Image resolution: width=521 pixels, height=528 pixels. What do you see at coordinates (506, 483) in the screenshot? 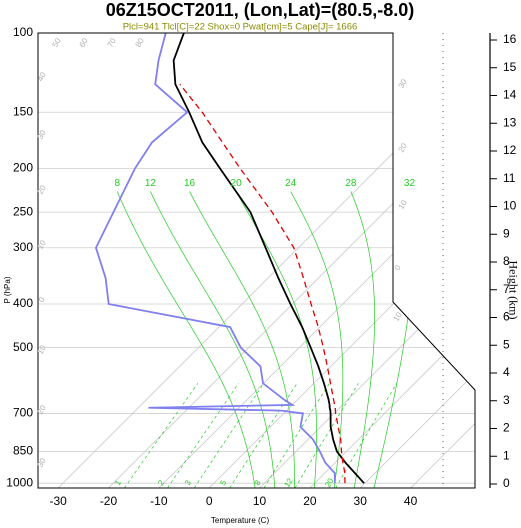
I see `y2-tick-label: 0` at bounding box center [506, 483].